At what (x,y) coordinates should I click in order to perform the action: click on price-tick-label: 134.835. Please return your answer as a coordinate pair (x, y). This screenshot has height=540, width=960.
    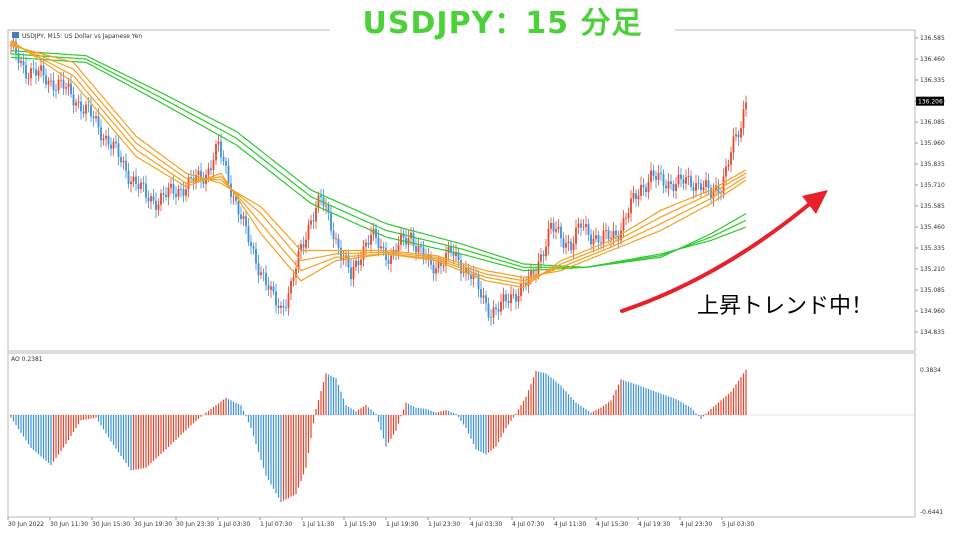
    Looking at the image, I should click on (932, 332).